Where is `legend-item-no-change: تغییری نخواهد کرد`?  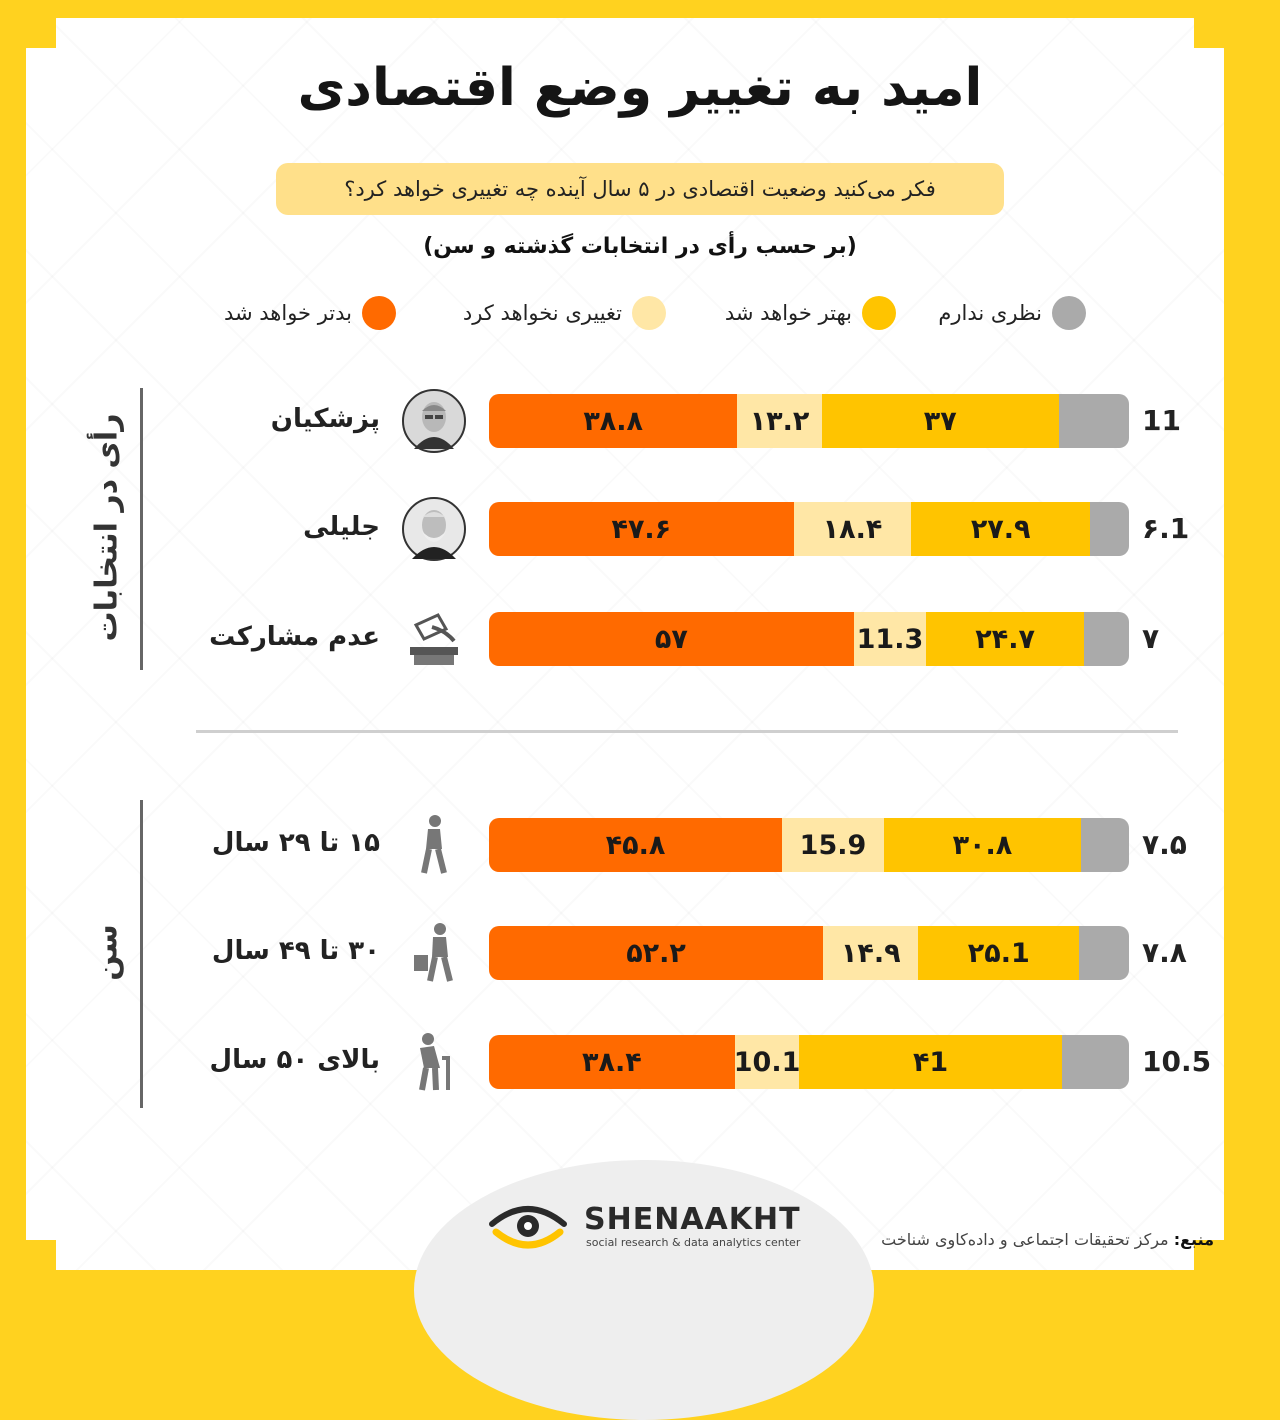
legend-item-no-change: تغییری نخواهد کرد is located at coordinates (564, 313).